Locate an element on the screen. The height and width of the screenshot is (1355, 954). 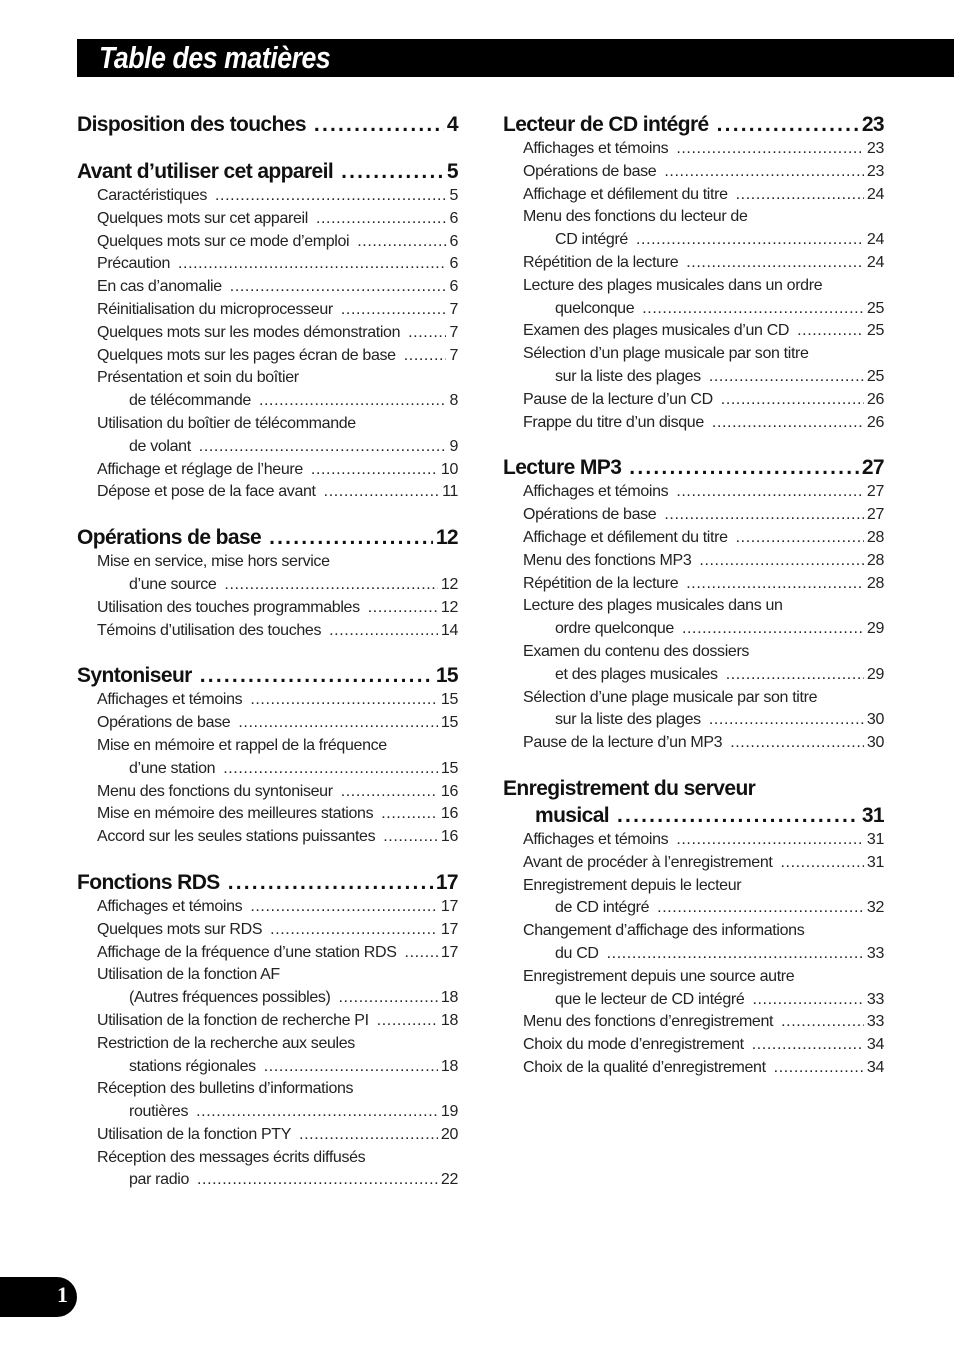
toc-entry-line: Frappe du titre d’un disque 26 is located at coordinates (693, 423).